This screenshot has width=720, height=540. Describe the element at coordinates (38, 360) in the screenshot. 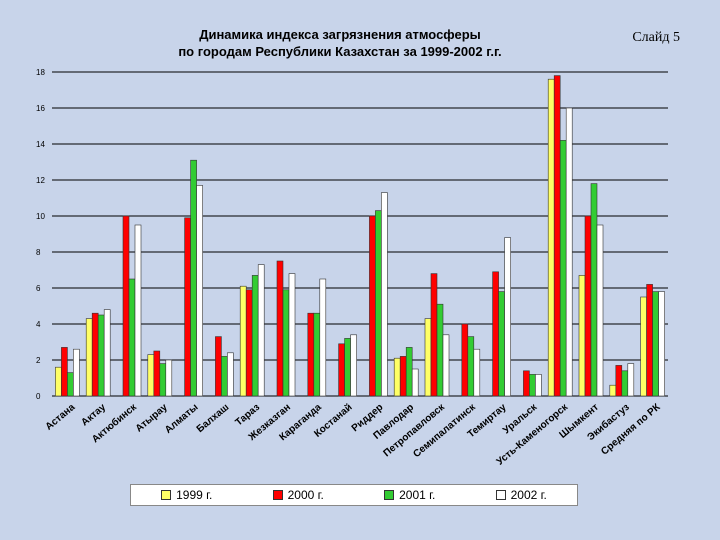

I see `y-tick-label: 2` at that location.